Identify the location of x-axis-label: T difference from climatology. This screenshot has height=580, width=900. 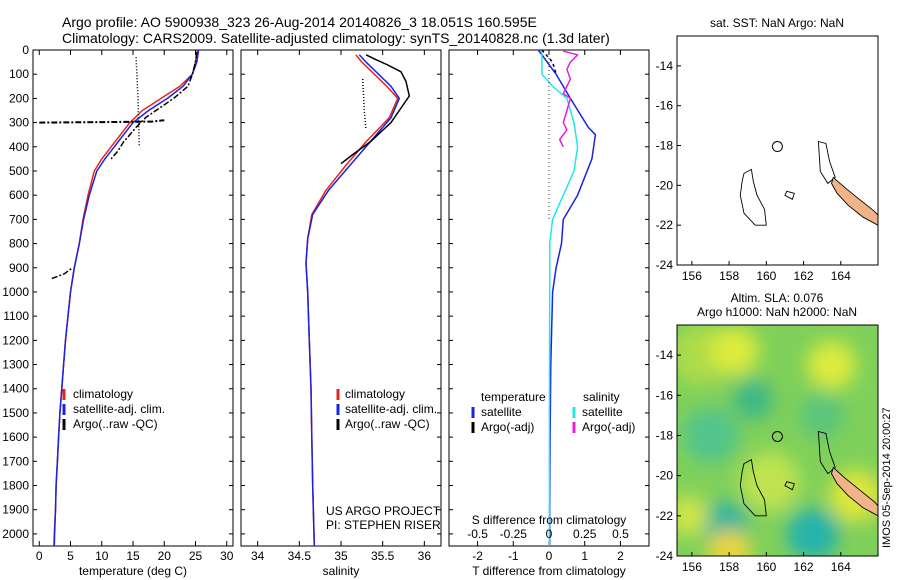
(549, 571).